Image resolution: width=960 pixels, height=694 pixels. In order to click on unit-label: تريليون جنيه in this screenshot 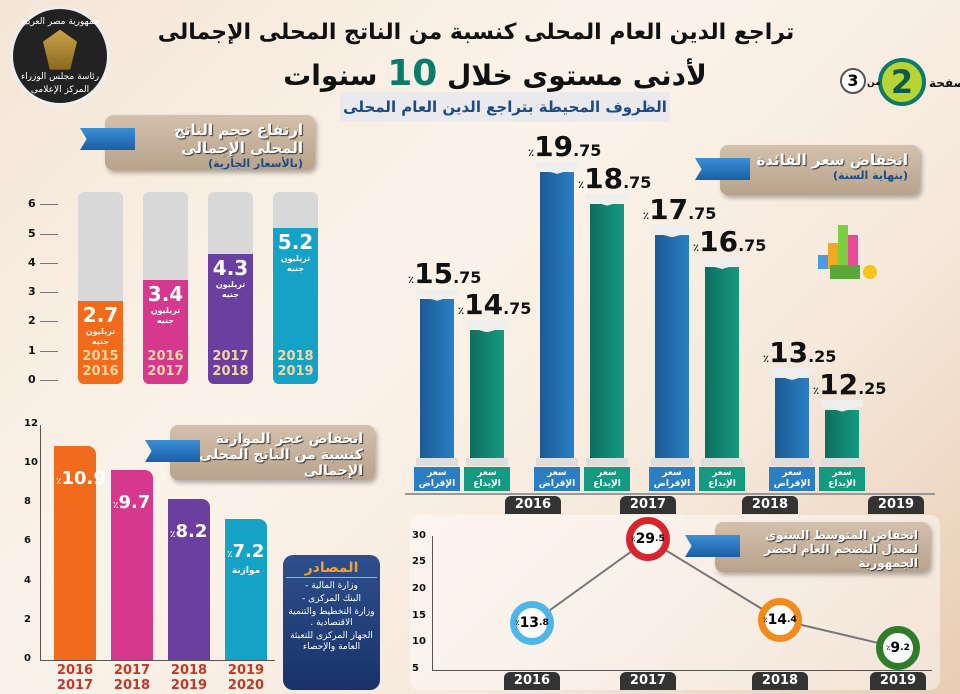, I will do `click(100, 336)`.